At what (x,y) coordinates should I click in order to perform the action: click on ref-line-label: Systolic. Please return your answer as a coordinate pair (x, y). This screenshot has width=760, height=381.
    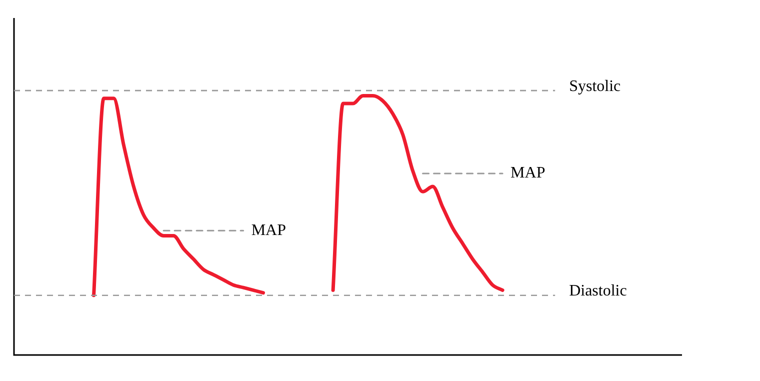
    Looking at the image, I should click on (595, 86).